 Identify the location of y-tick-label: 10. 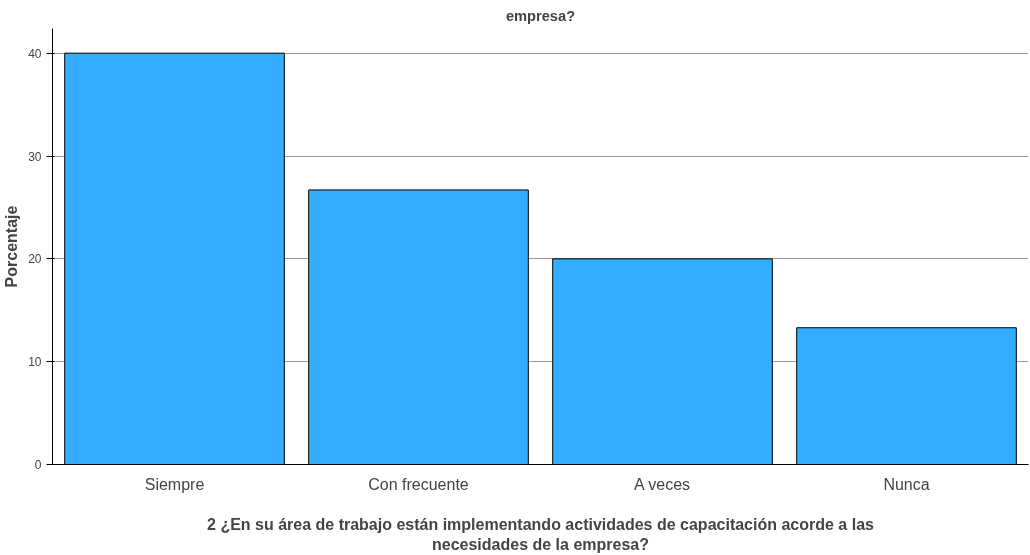
(35, 362).